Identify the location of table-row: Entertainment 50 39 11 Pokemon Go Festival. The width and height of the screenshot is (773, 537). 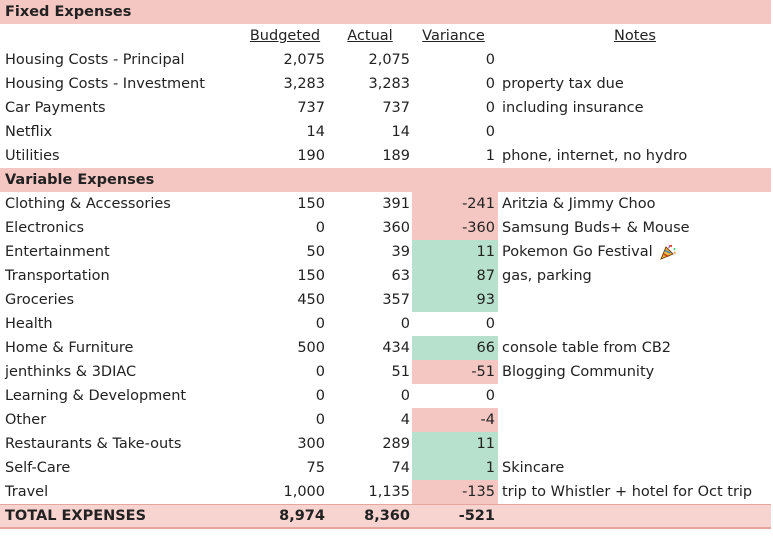
(385, 252).